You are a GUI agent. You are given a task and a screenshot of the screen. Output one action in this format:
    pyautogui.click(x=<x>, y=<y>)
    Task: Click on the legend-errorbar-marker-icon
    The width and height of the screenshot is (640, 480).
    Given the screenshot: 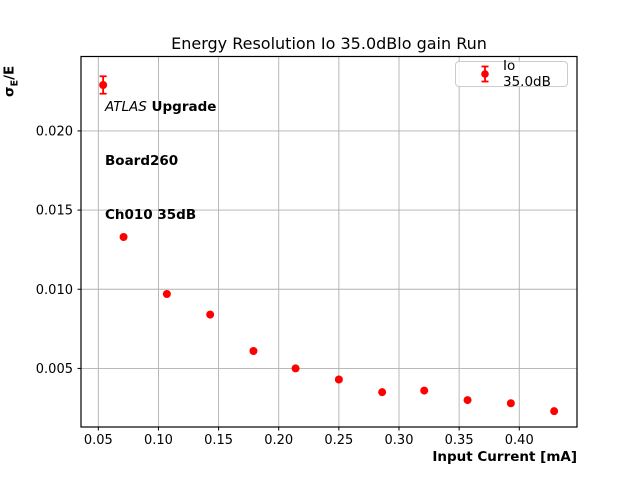 What is the action you would take?
    pyautogui.click(x=485, y=74)
    